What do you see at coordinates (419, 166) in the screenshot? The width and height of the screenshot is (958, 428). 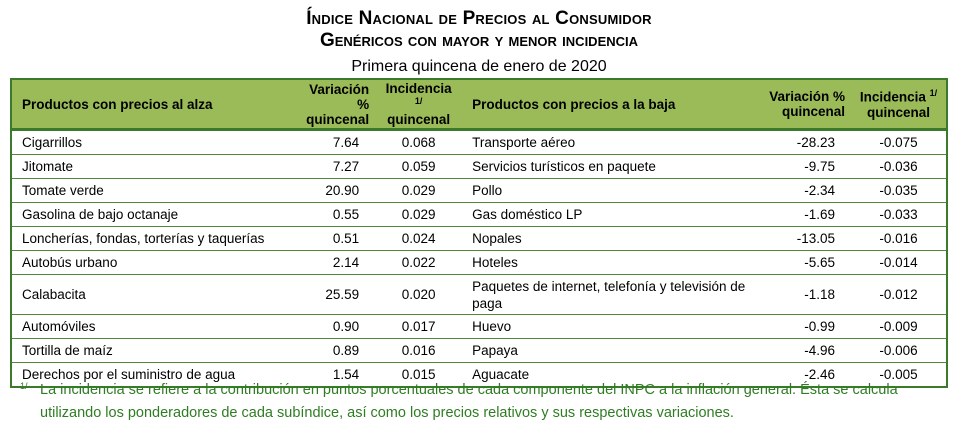 I see `incidence-up: 0.059` at bounding box center [419, 166].